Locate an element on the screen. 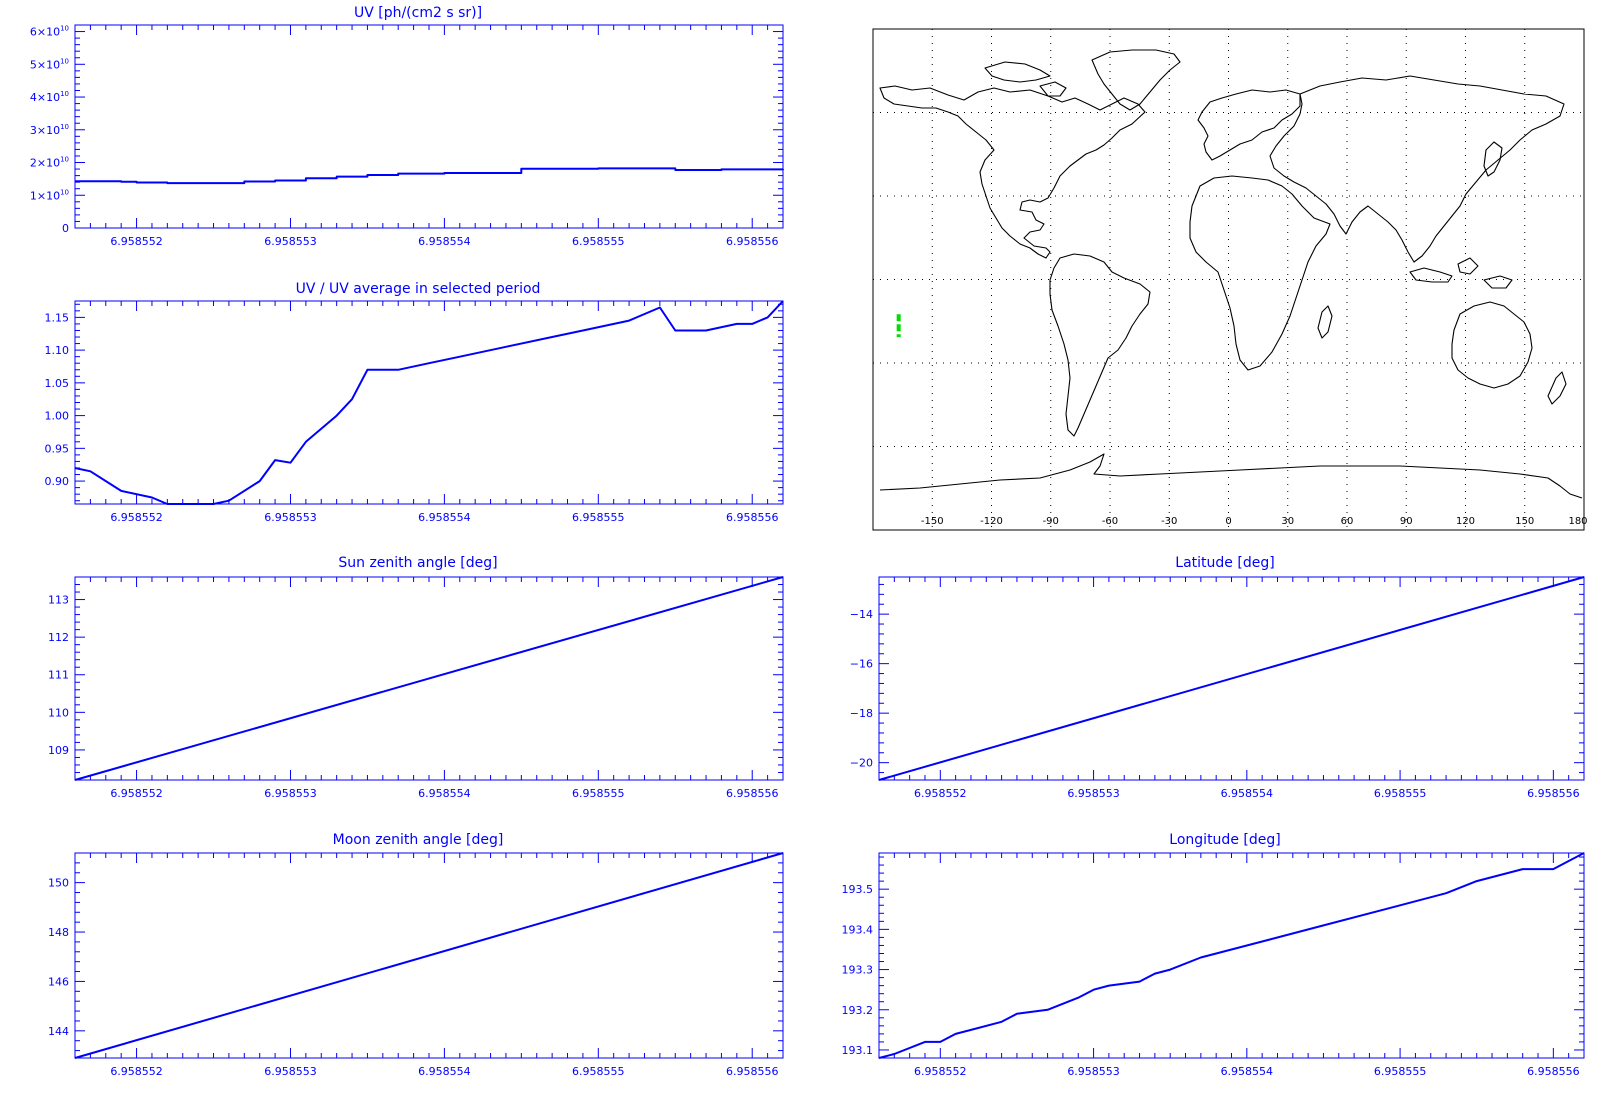 The width and height of the screenshot is (1600, 1100). latitude-x-tick-label: 6.958556 is located at coordinates (1553, 793).